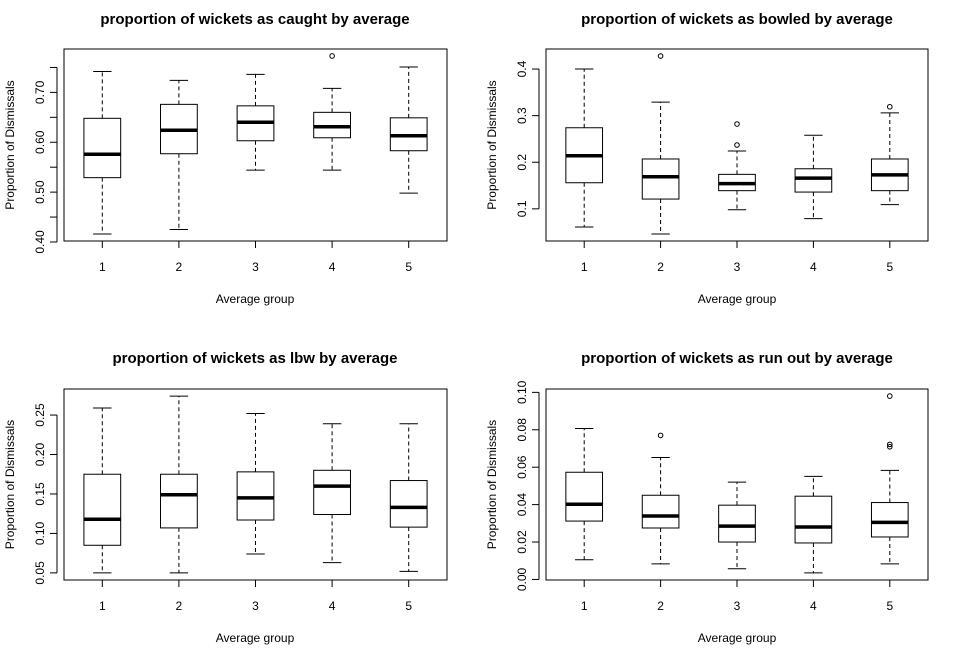 This screenshot has width=959, height=660. I want to click on y-tick-label: 0.50, so click(40, 192).